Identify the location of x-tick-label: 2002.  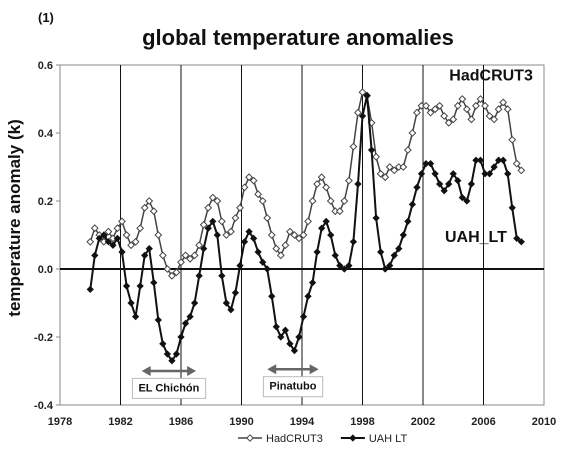
(423, 422).